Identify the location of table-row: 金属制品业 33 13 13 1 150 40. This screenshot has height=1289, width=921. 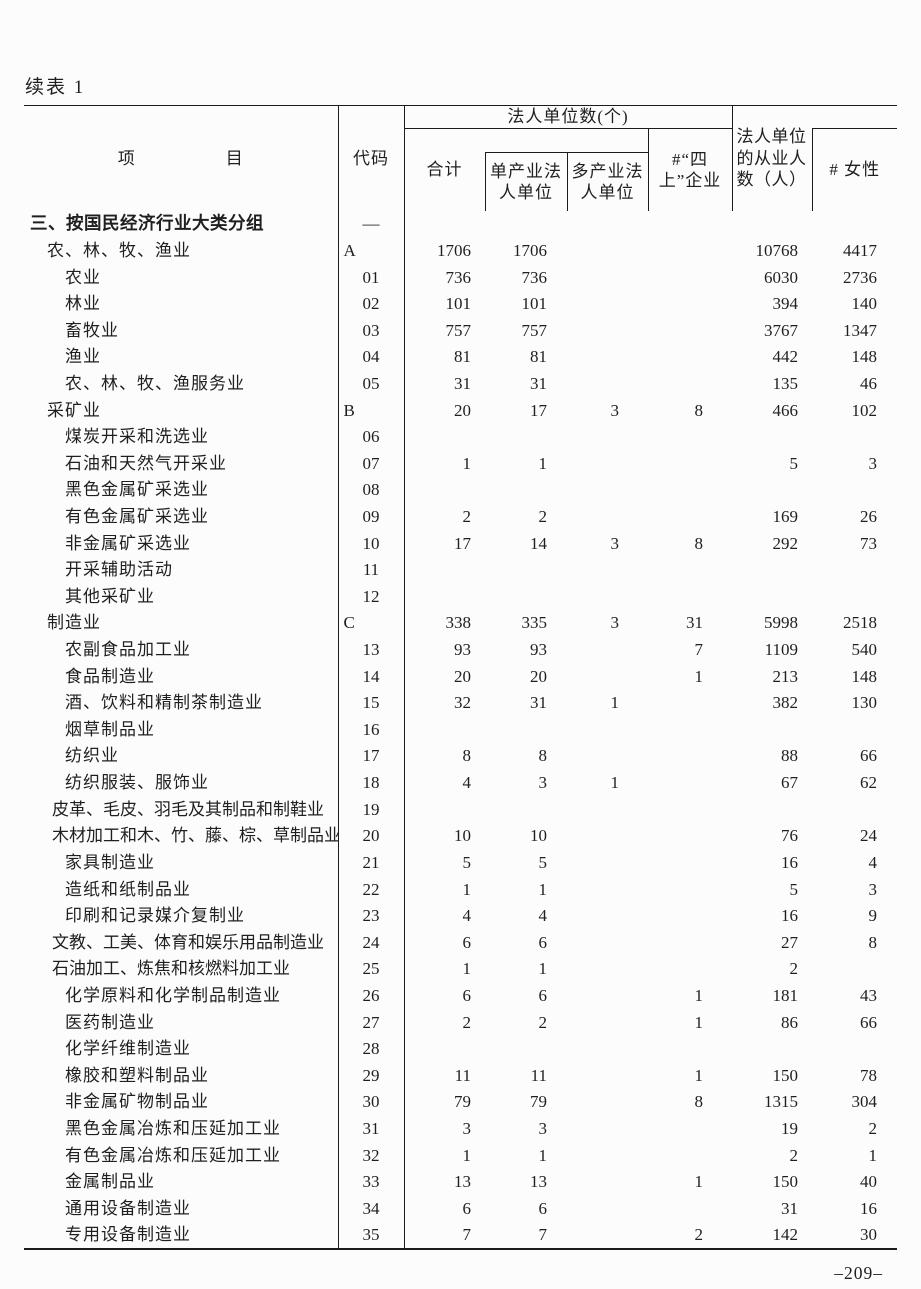
(460, 1182).